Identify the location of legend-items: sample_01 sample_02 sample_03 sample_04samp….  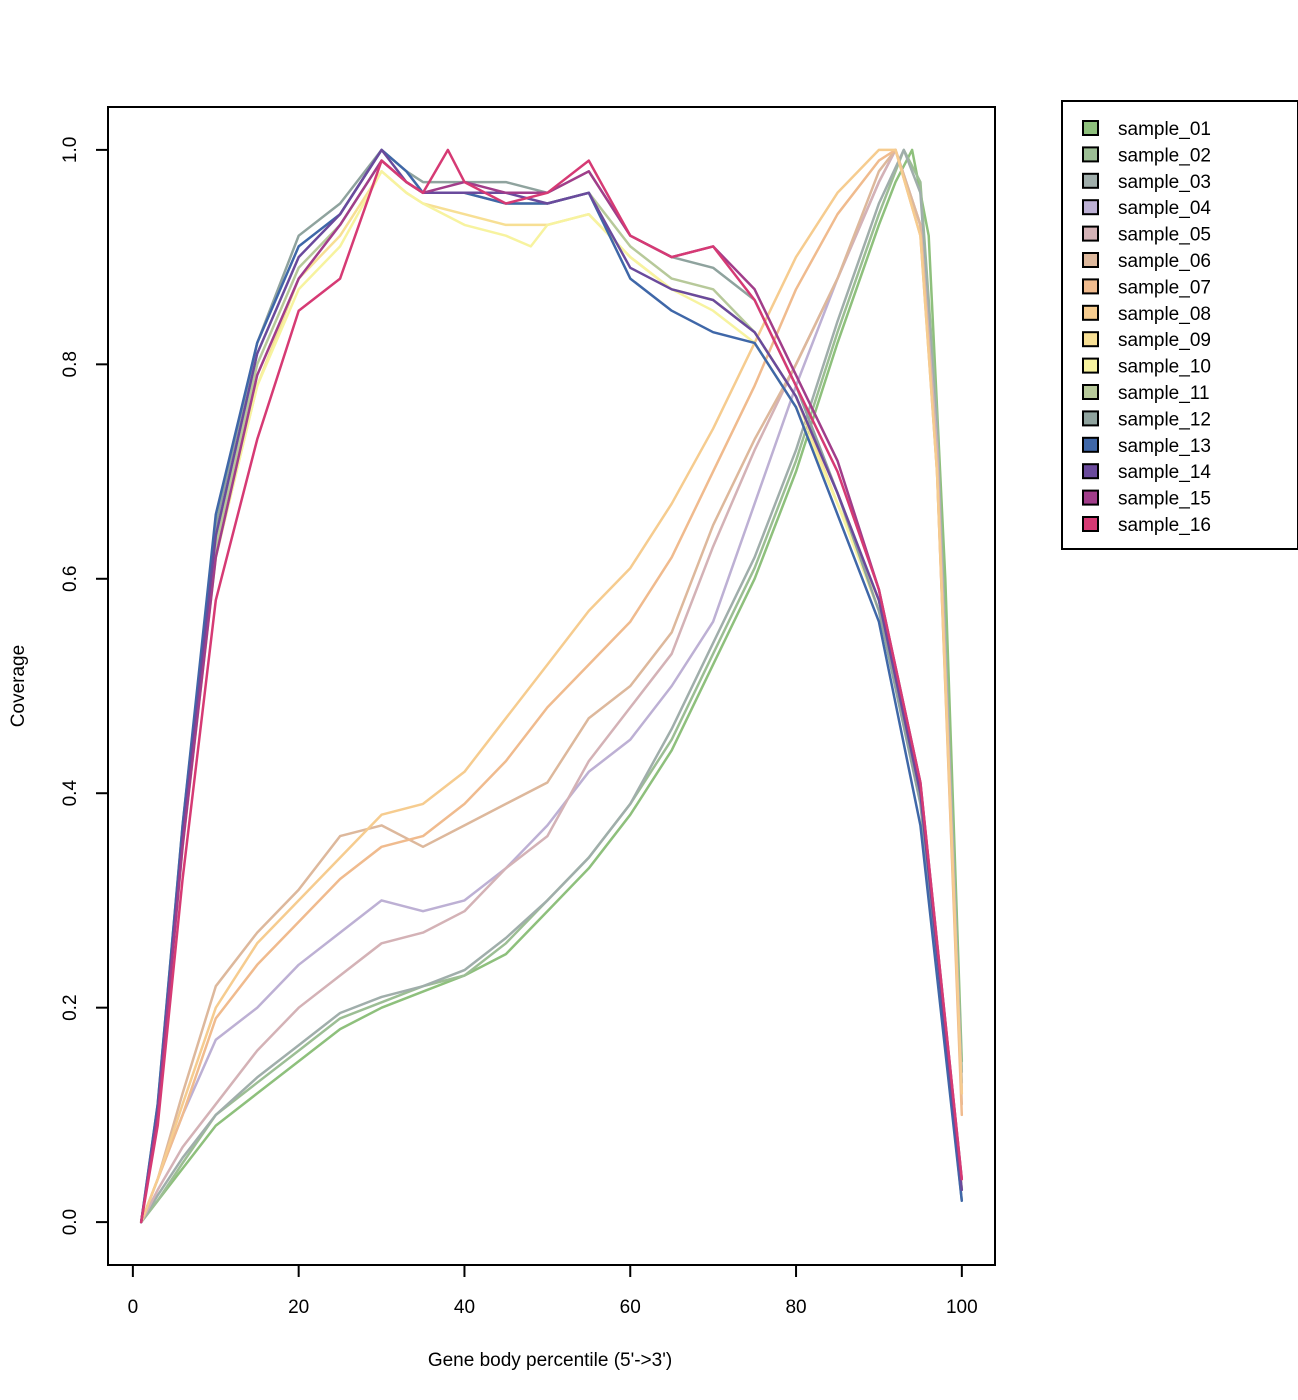
(1146, 327).